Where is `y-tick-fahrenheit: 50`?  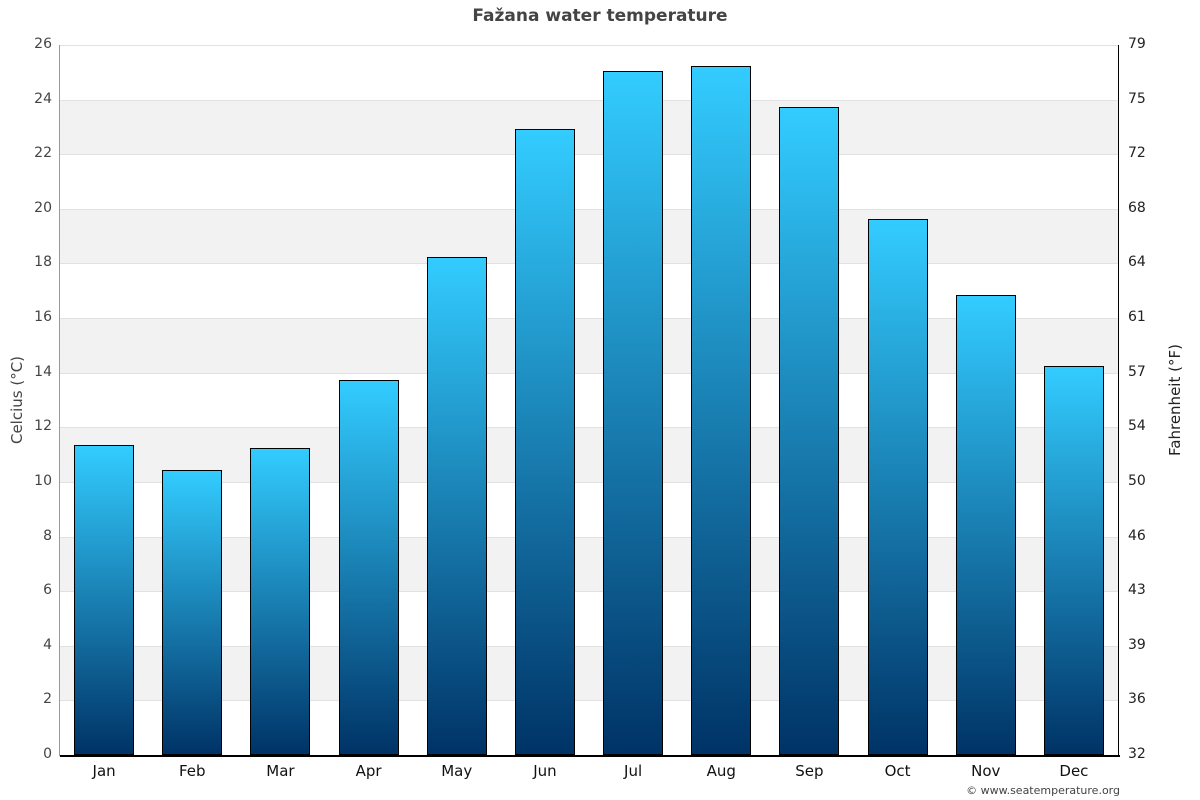 y-tick-fahrenheit: 50 is located at coordinates (1137, 480).